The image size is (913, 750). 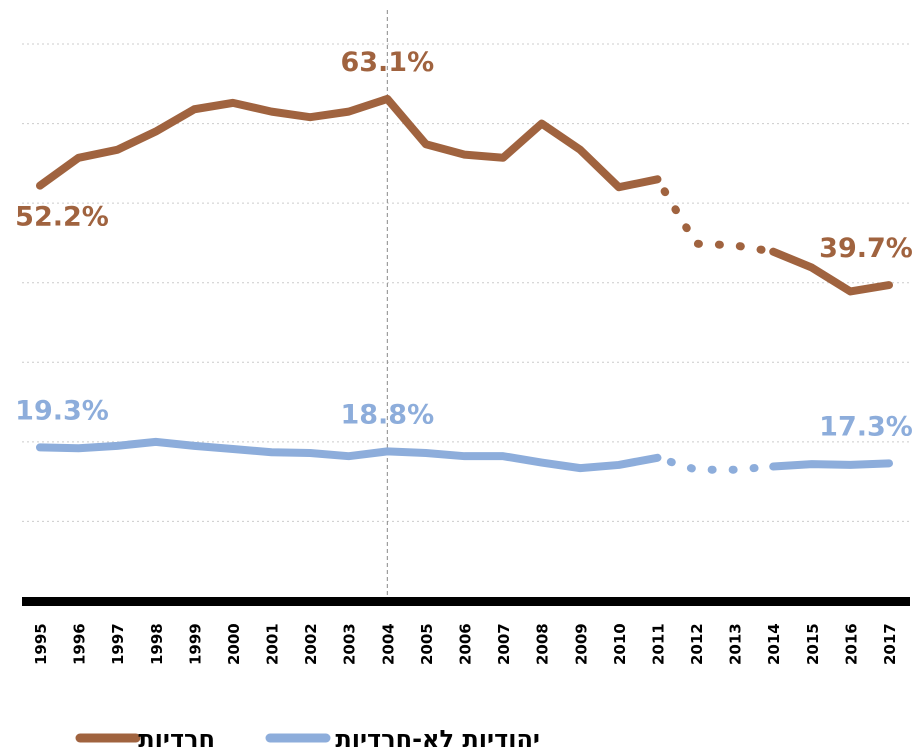 What do you see at coordinates (774, 644) in the screenshot?
I see `x-tick-label: 2014` at bounding box center [774, 644].